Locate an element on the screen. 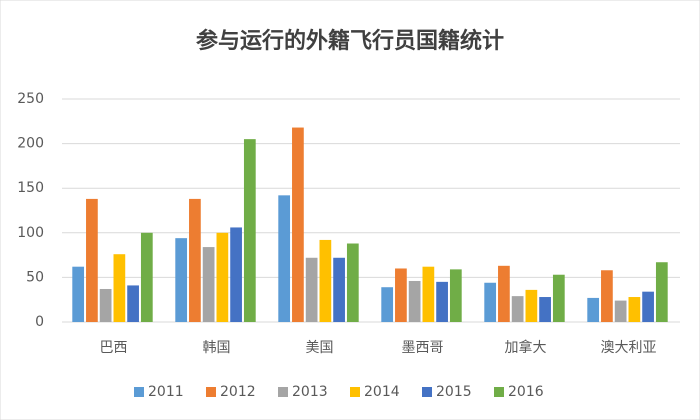 The image size is (700, 420). x-tick-label: 加拿大 is located at coordinates (526, 347).